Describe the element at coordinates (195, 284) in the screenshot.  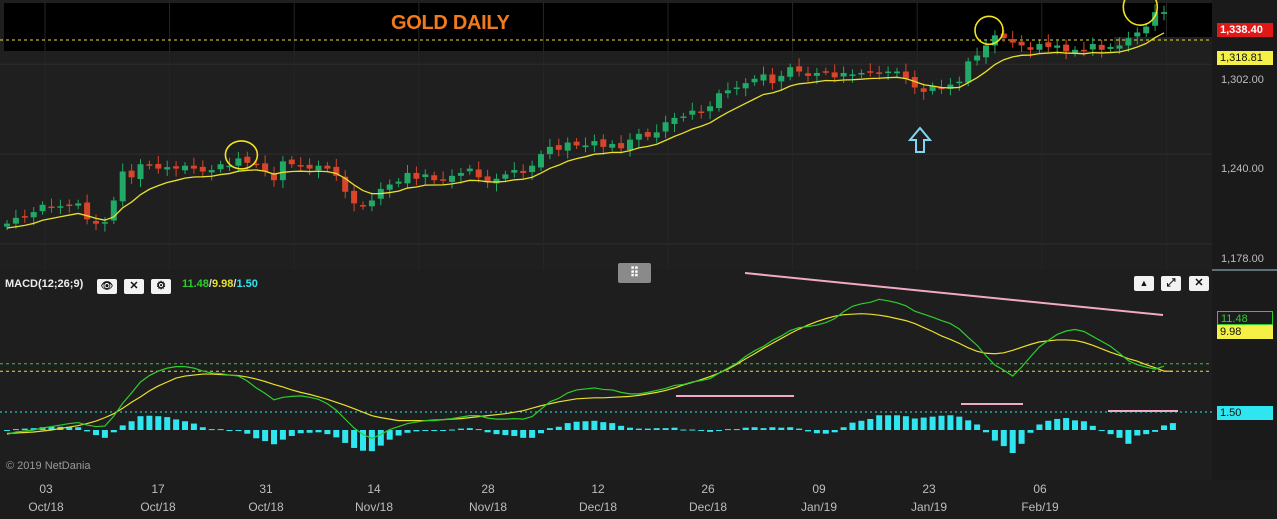
I see `macd-line-value: 11.48` at that location.